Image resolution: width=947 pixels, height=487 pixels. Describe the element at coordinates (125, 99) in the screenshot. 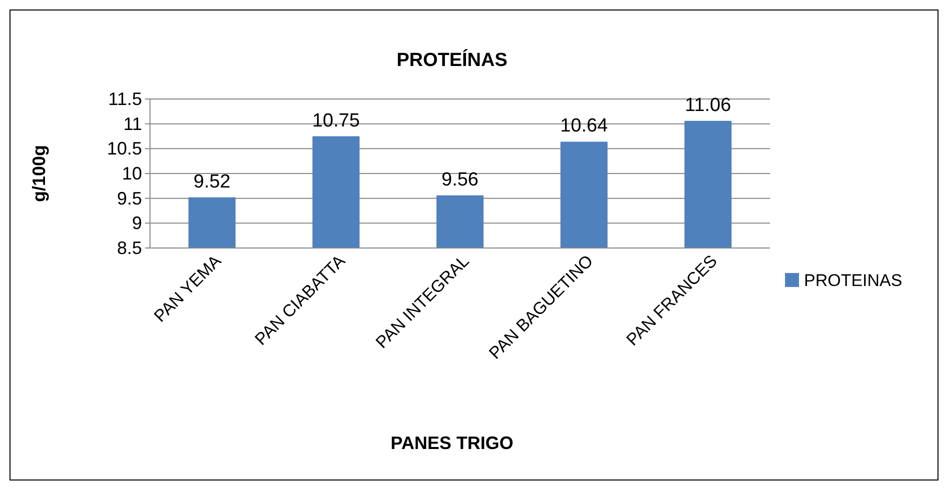

I see `y-tick-label: 11.5` at that location.